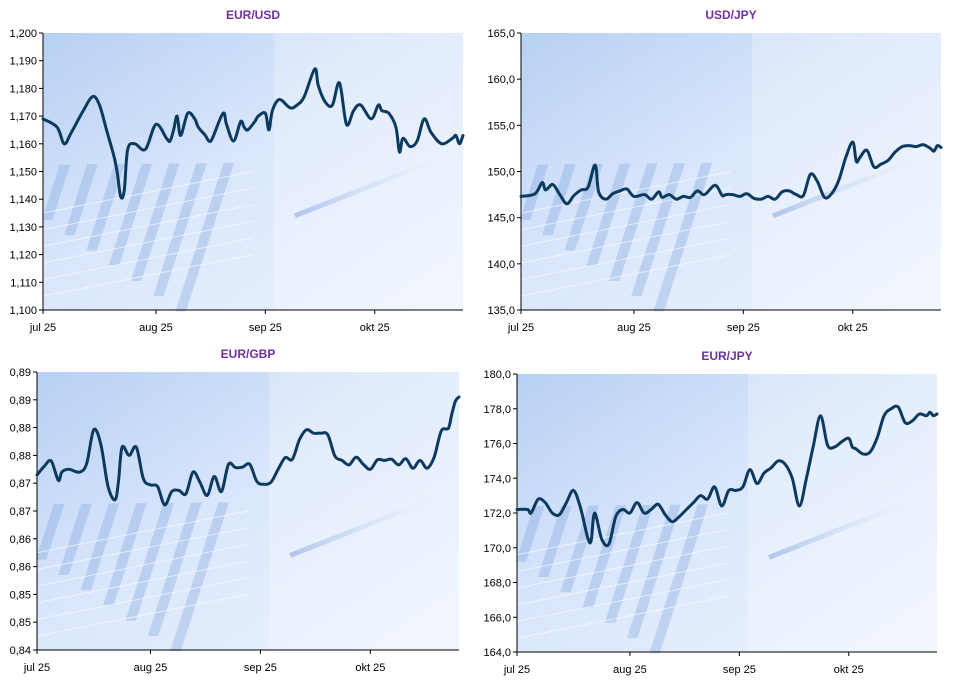 This screenshot has height=684, width=957. I want to click on y-tick-label: 160,0, so click(501, 80).